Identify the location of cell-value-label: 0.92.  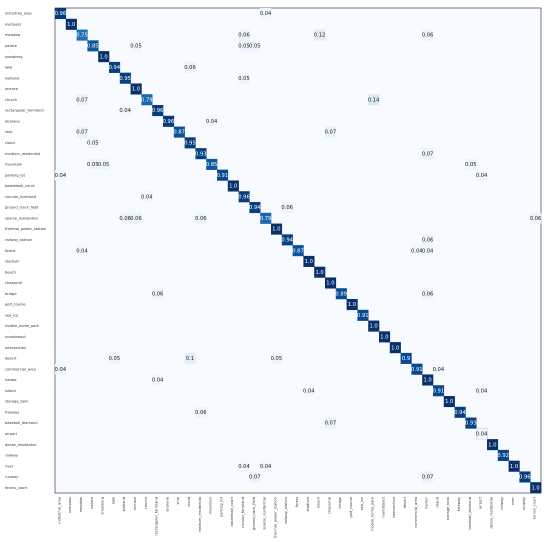
(503, 456).